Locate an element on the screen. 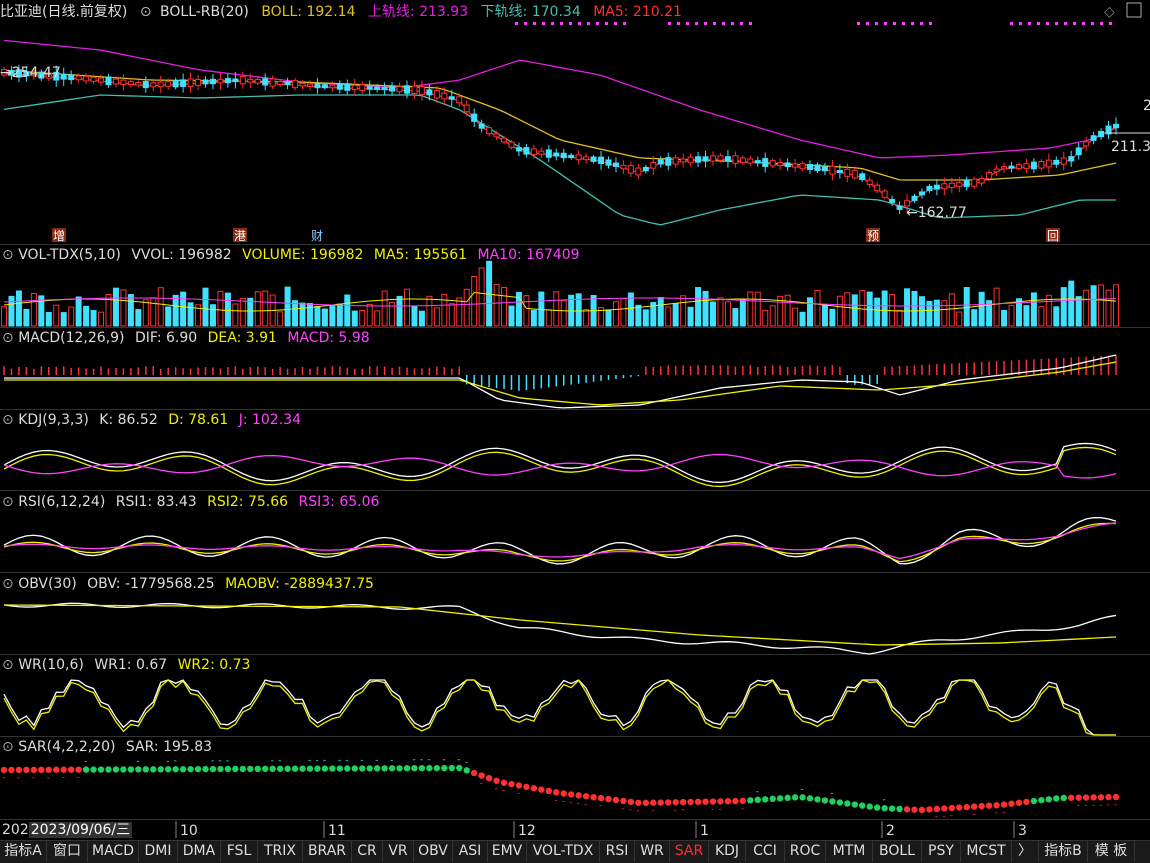 The width and height of the screenshot is (1150, 863). tab-4: DMA is located at coordinates (199, 851).